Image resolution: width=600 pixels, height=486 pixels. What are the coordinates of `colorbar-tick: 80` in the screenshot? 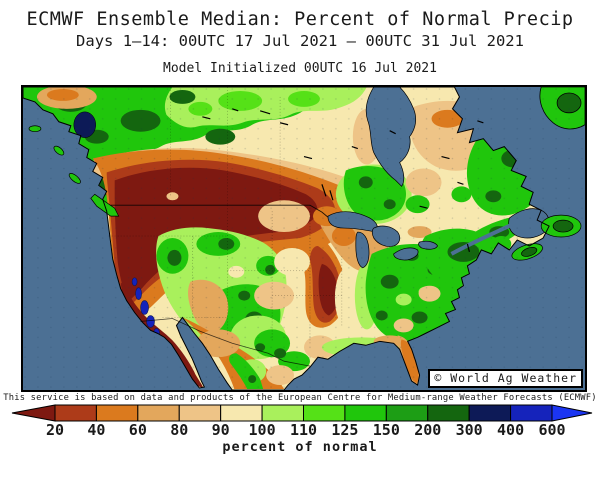 It's located at (179, 430).